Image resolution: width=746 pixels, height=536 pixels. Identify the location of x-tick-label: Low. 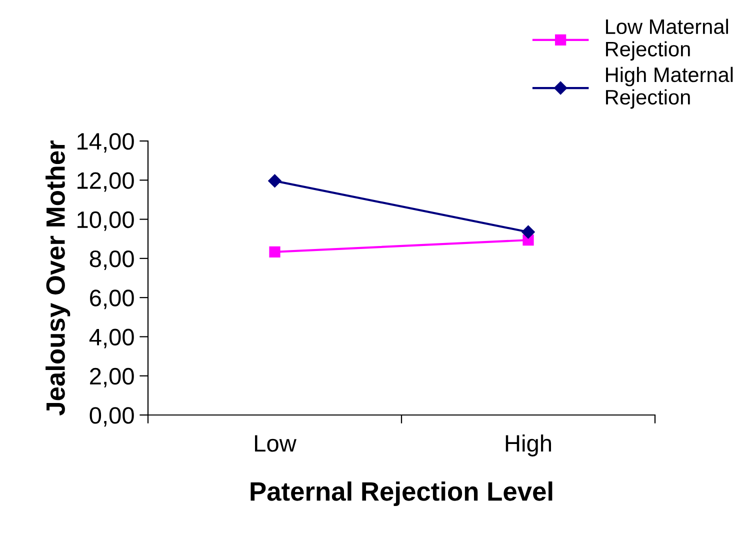
(275, 443).